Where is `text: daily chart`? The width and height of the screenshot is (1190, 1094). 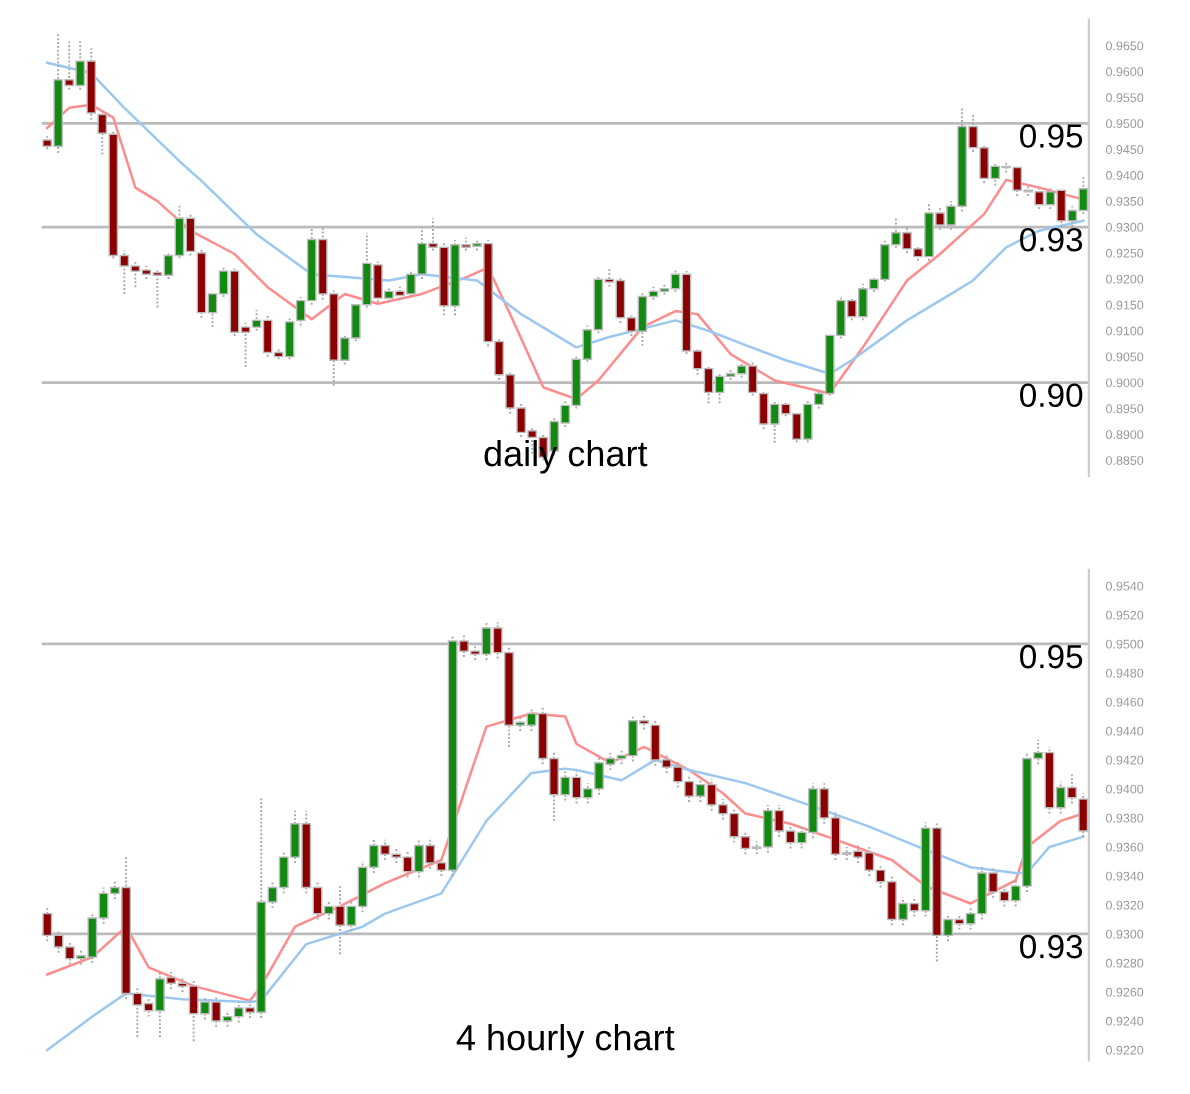
text: daily chart is located at coordinates (566, 456).